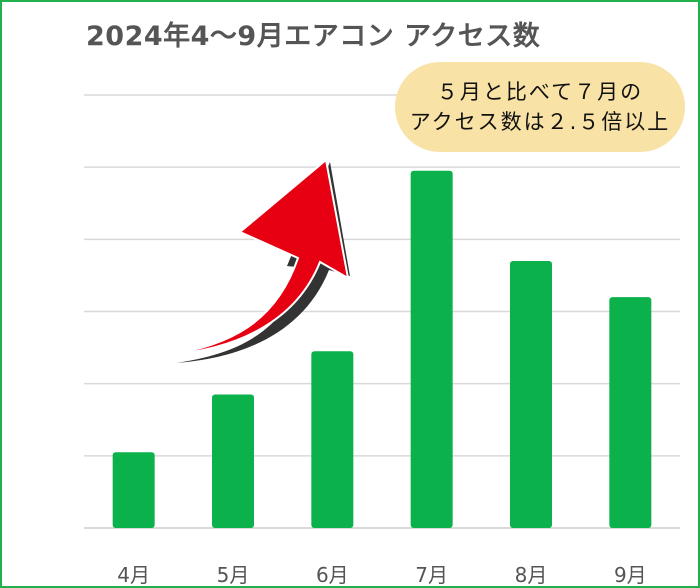 The image size is (700, 588). Describe the element at coordinates (233, 575) in the screenshot. I see `x-tick-label: 5月` at that location.